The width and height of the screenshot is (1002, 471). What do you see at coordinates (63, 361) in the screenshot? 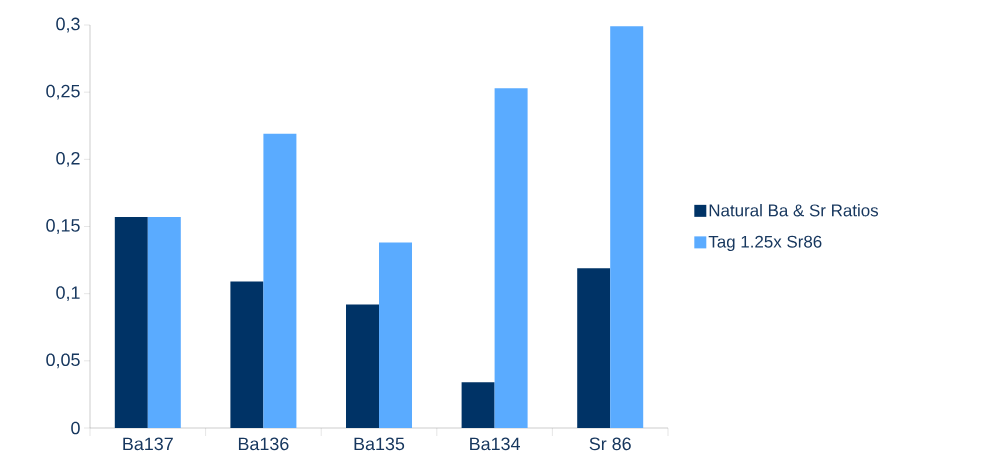
I see `y-tick-label: 0,05` at bounding box center [63, 361].